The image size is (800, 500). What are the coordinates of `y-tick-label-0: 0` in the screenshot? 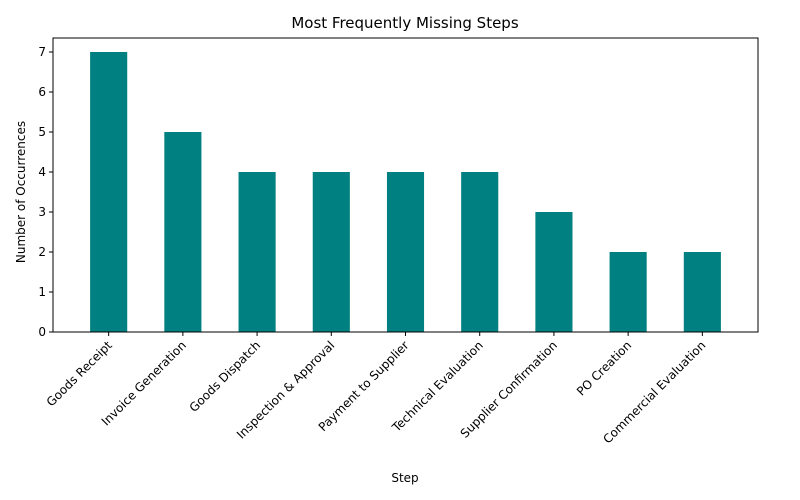 It's located at (42, 332).